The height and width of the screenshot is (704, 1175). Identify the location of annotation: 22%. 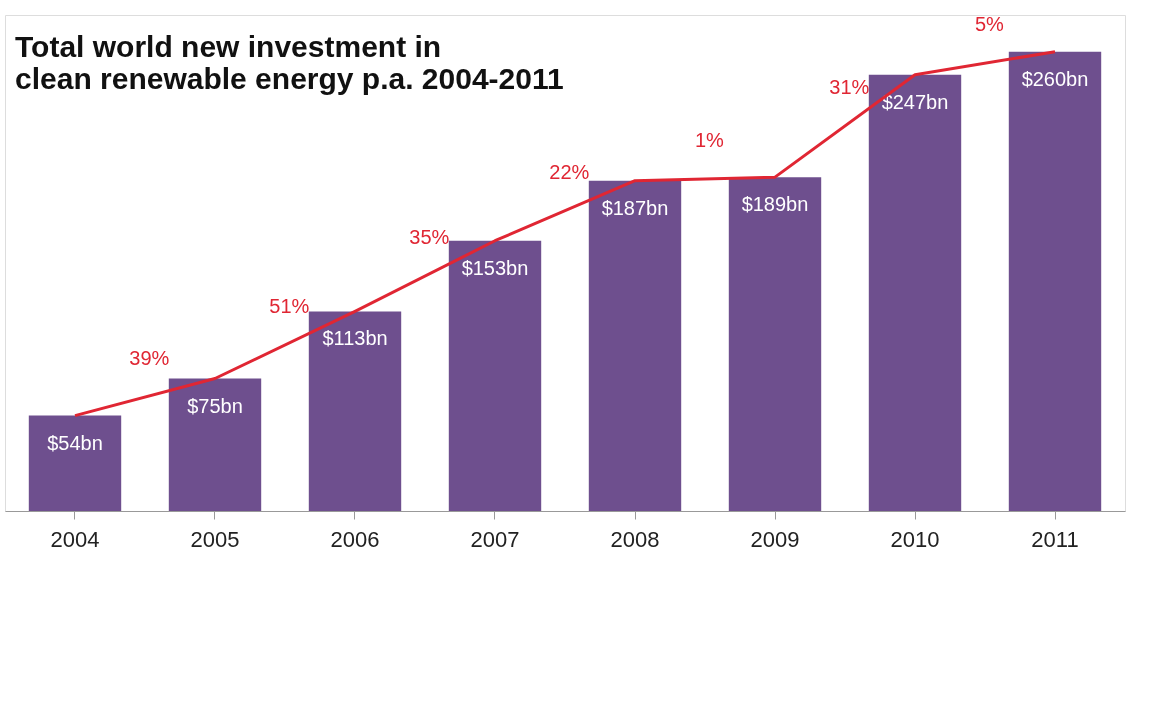
(569, 171).